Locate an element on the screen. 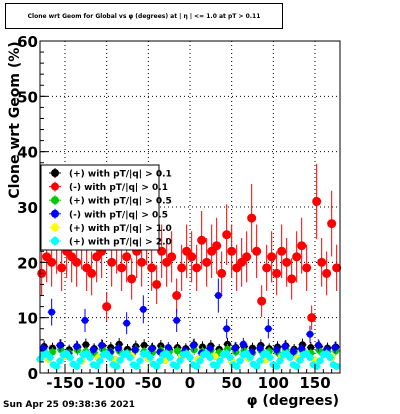  x-tick-label: 50 is located at coordinates (231, 383).